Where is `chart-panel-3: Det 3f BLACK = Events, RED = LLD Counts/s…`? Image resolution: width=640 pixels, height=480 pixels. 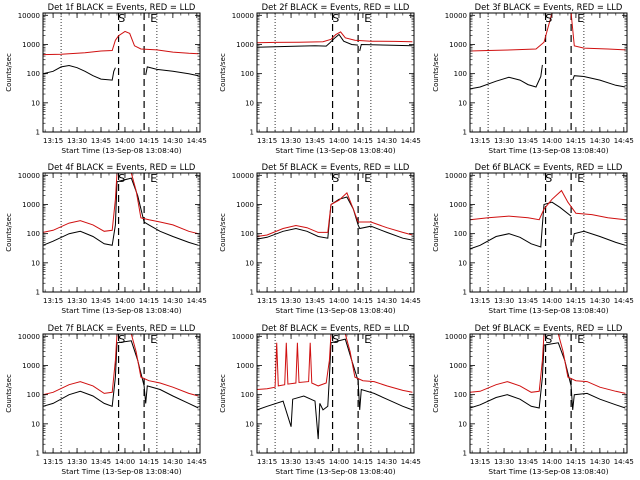
chart-panel-3: Det 3f BLACK = Events, RED = LLD Counts/s… is located at coordinates (533, 78).